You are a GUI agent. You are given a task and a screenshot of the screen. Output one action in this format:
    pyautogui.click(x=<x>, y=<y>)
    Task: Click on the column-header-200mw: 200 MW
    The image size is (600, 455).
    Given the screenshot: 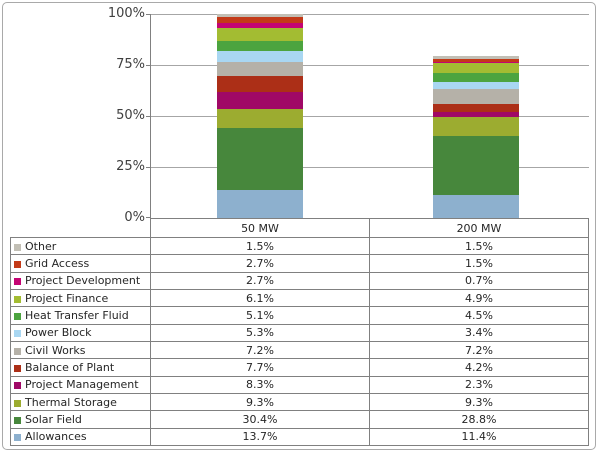 What is the action you would take?
    pyautogui.click(x=479, y=228)
    